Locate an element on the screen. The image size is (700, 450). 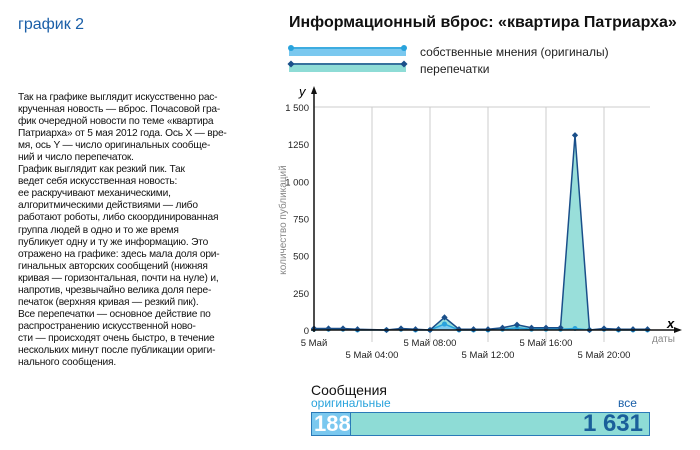
x-tick-label: 5 Май 08:00 is located at coordinates (430, 343).